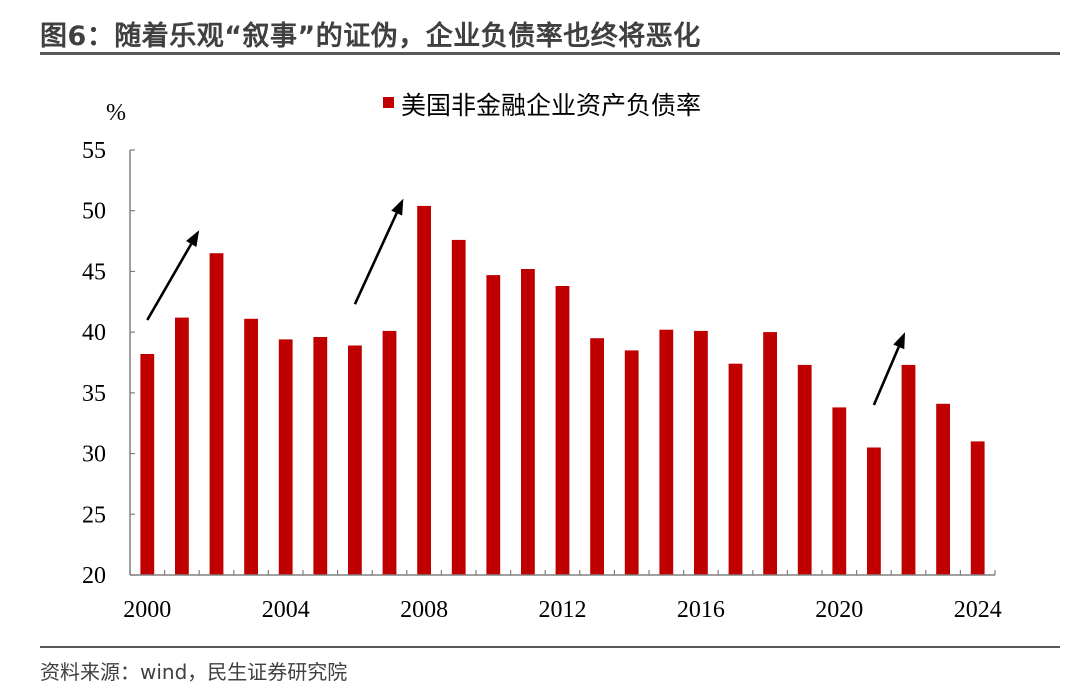 The height and width of the screenshot is (690, 1080). I want to click on bar-2000, so click(147, 464).